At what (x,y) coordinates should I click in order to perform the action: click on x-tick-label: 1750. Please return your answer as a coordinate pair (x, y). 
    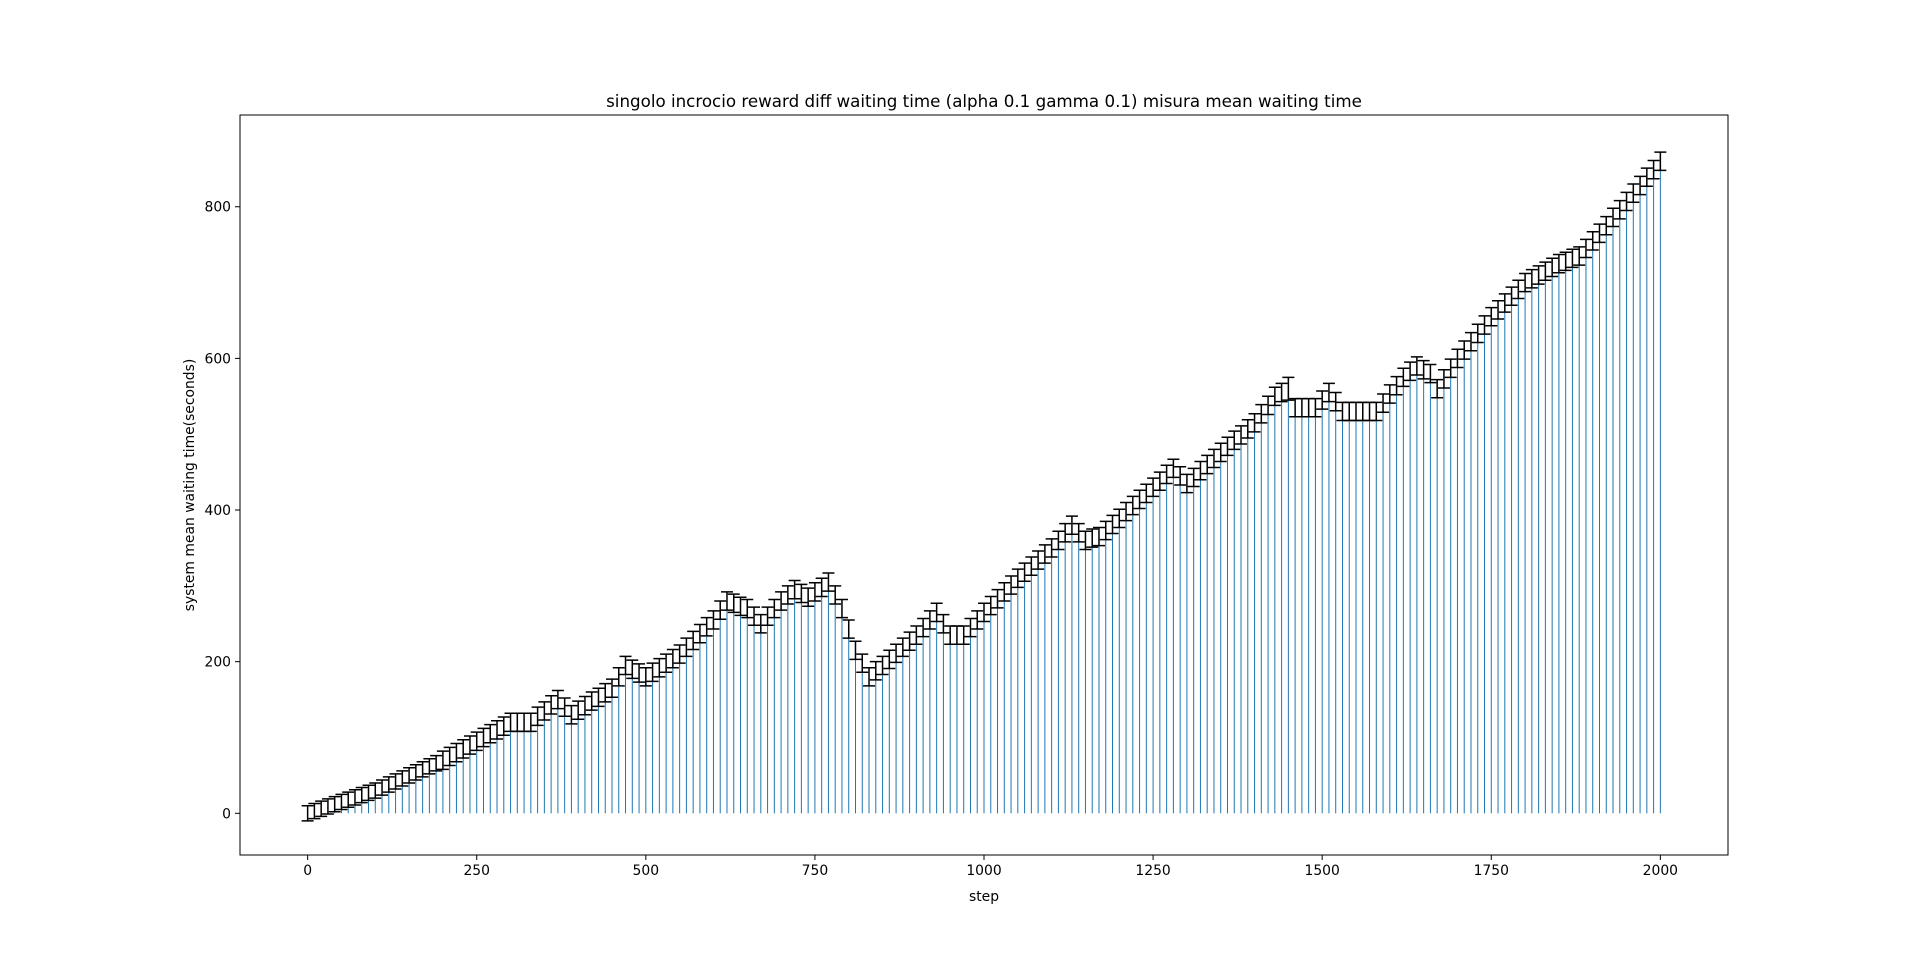
    Looking at the image, I should click on (1491, 871).